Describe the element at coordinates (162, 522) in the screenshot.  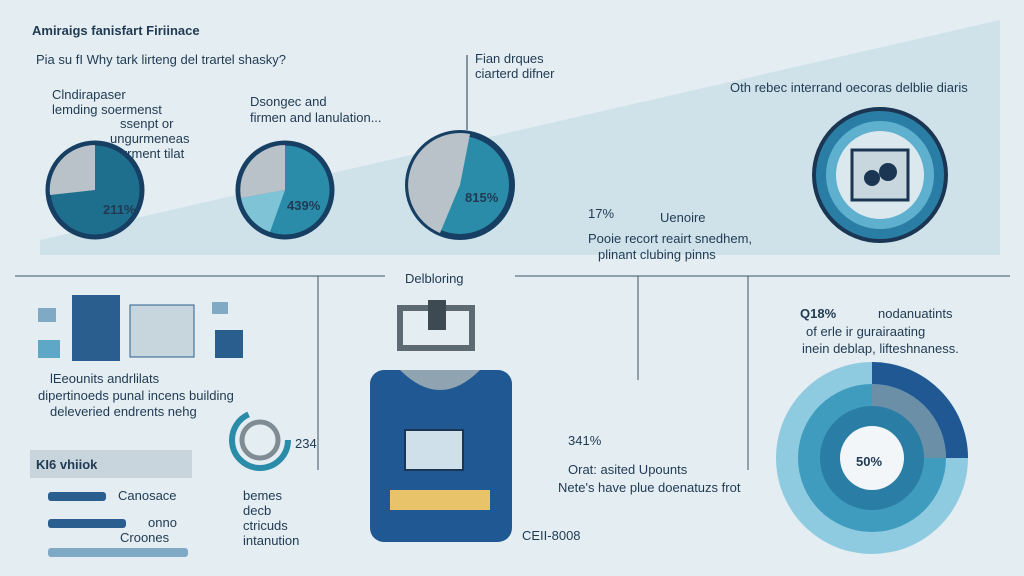
I see `bar-label: onno` at that location.